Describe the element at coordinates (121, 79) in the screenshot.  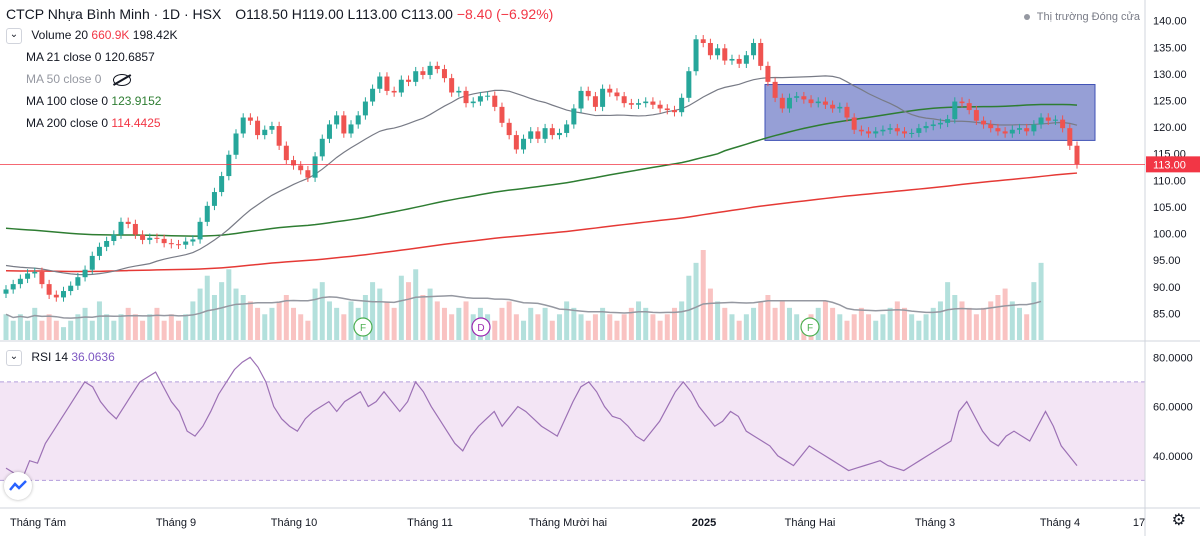
I see `hidden-eye-icon` at that location.